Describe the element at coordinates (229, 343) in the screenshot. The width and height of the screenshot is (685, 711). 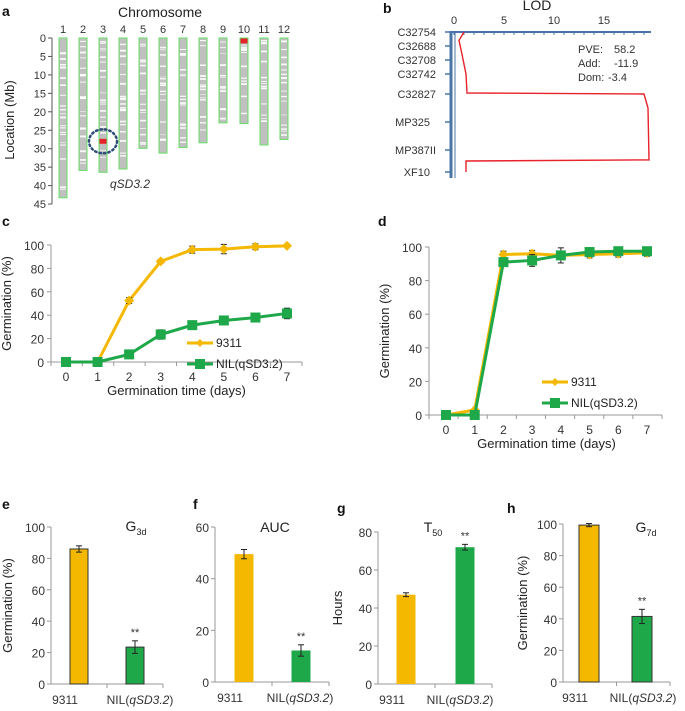
I see `legend-label-9311: 9311` at that location.